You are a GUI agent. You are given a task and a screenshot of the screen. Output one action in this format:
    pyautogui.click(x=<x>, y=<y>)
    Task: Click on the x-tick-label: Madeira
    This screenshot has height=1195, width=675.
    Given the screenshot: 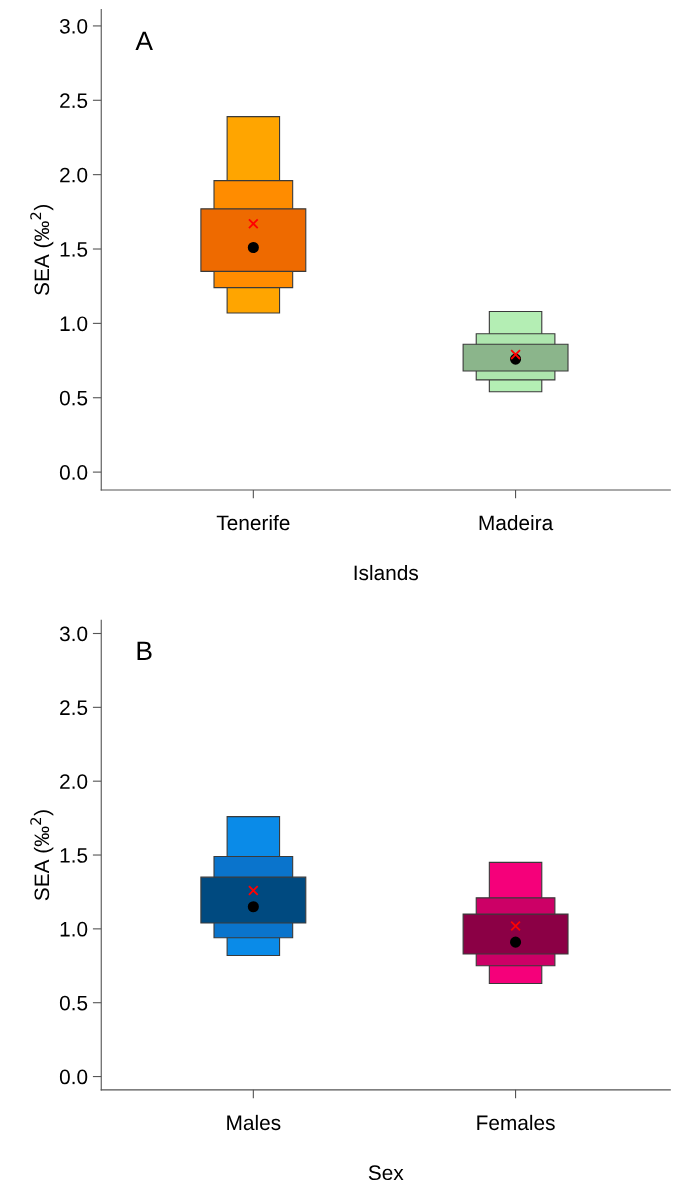 What is the action you would take?
    pyautogui.click(x=516, y=522)
    